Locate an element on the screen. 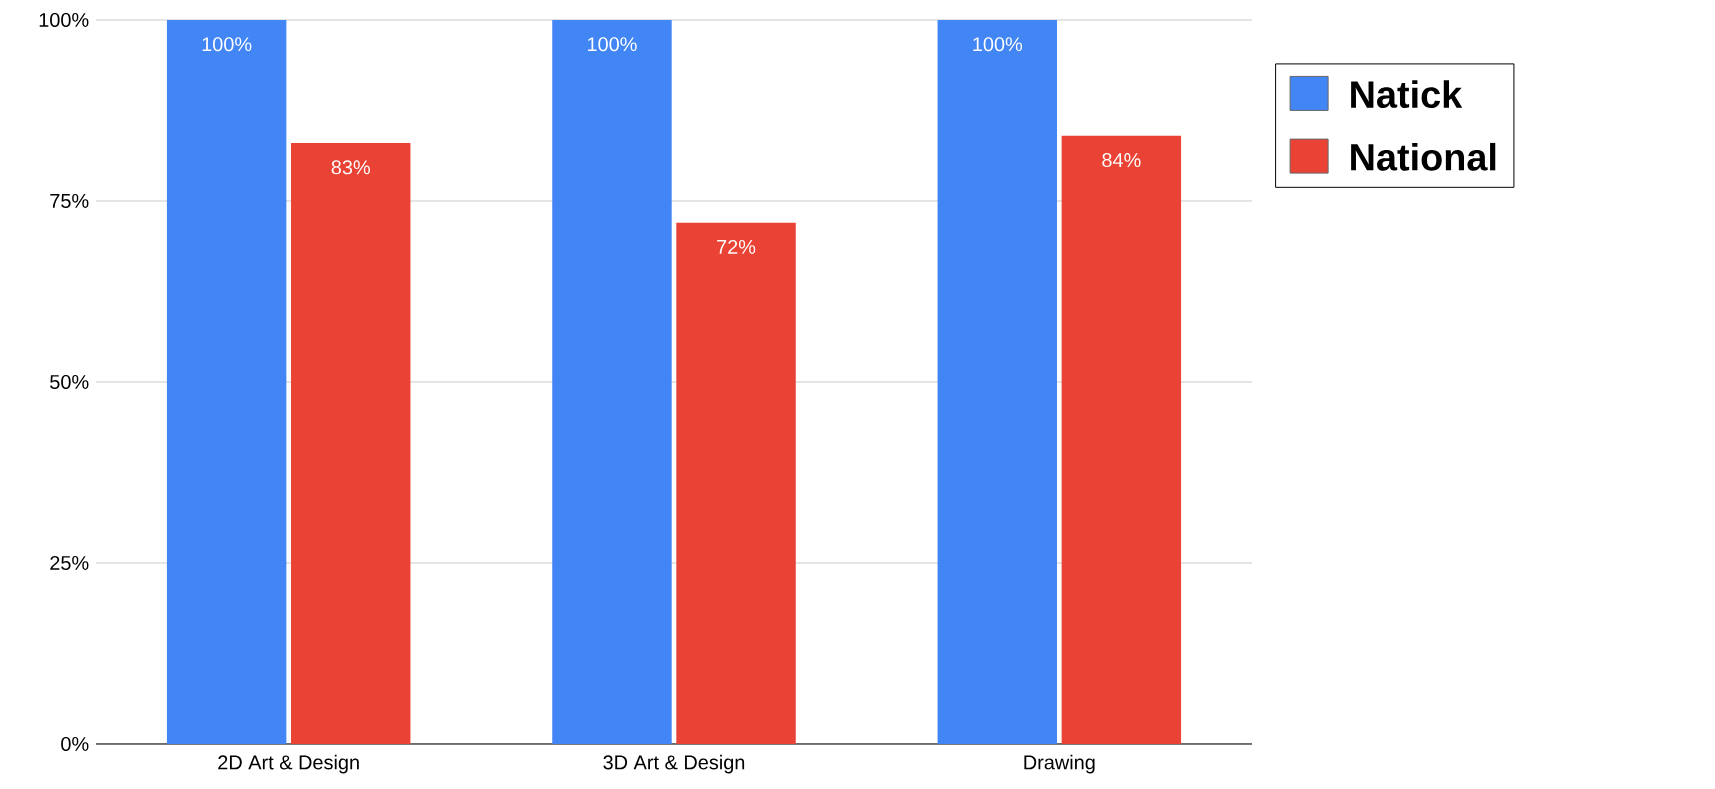 This screenshot has height=789, width=1715. legend-label: Natick is located at coordinates (1407, 94).